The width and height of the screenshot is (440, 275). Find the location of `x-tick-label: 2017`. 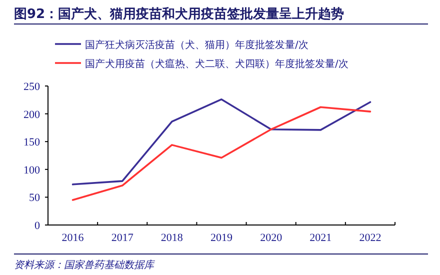

x-tick-label: 2017 is located at coordinates (122, 238).